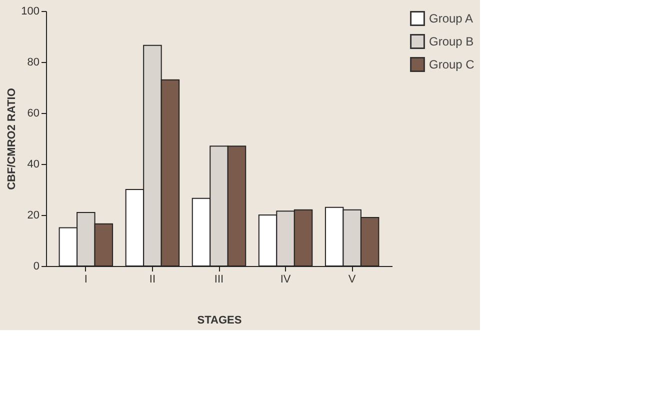  What do you see at coordinates (152, 280) in the screenshot?
I see `x-tick-label: II` at bounding box center [152, 280].